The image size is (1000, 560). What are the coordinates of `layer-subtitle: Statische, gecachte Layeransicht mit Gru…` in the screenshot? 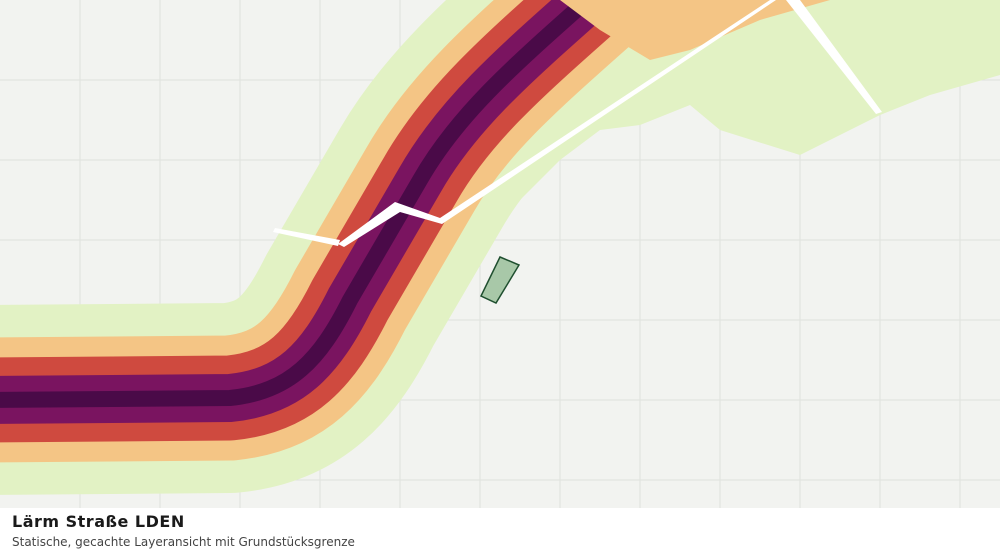 It's located at (183, 542).